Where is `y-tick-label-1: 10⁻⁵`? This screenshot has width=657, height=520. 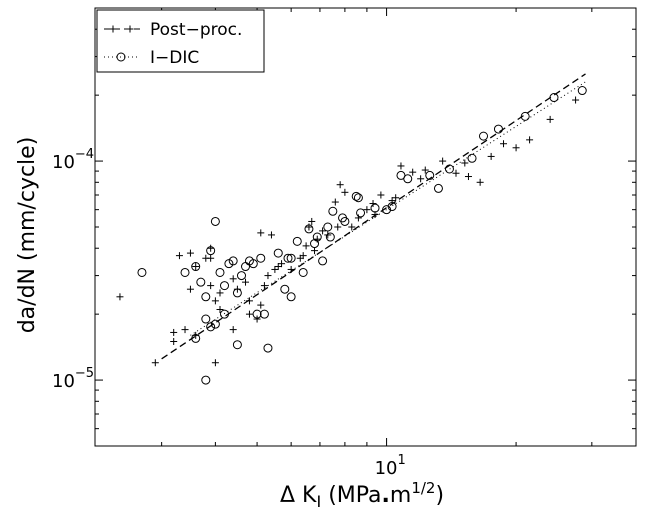 y-tick-label-1: 10⁻⁵ is located at coordinates (73, 379).